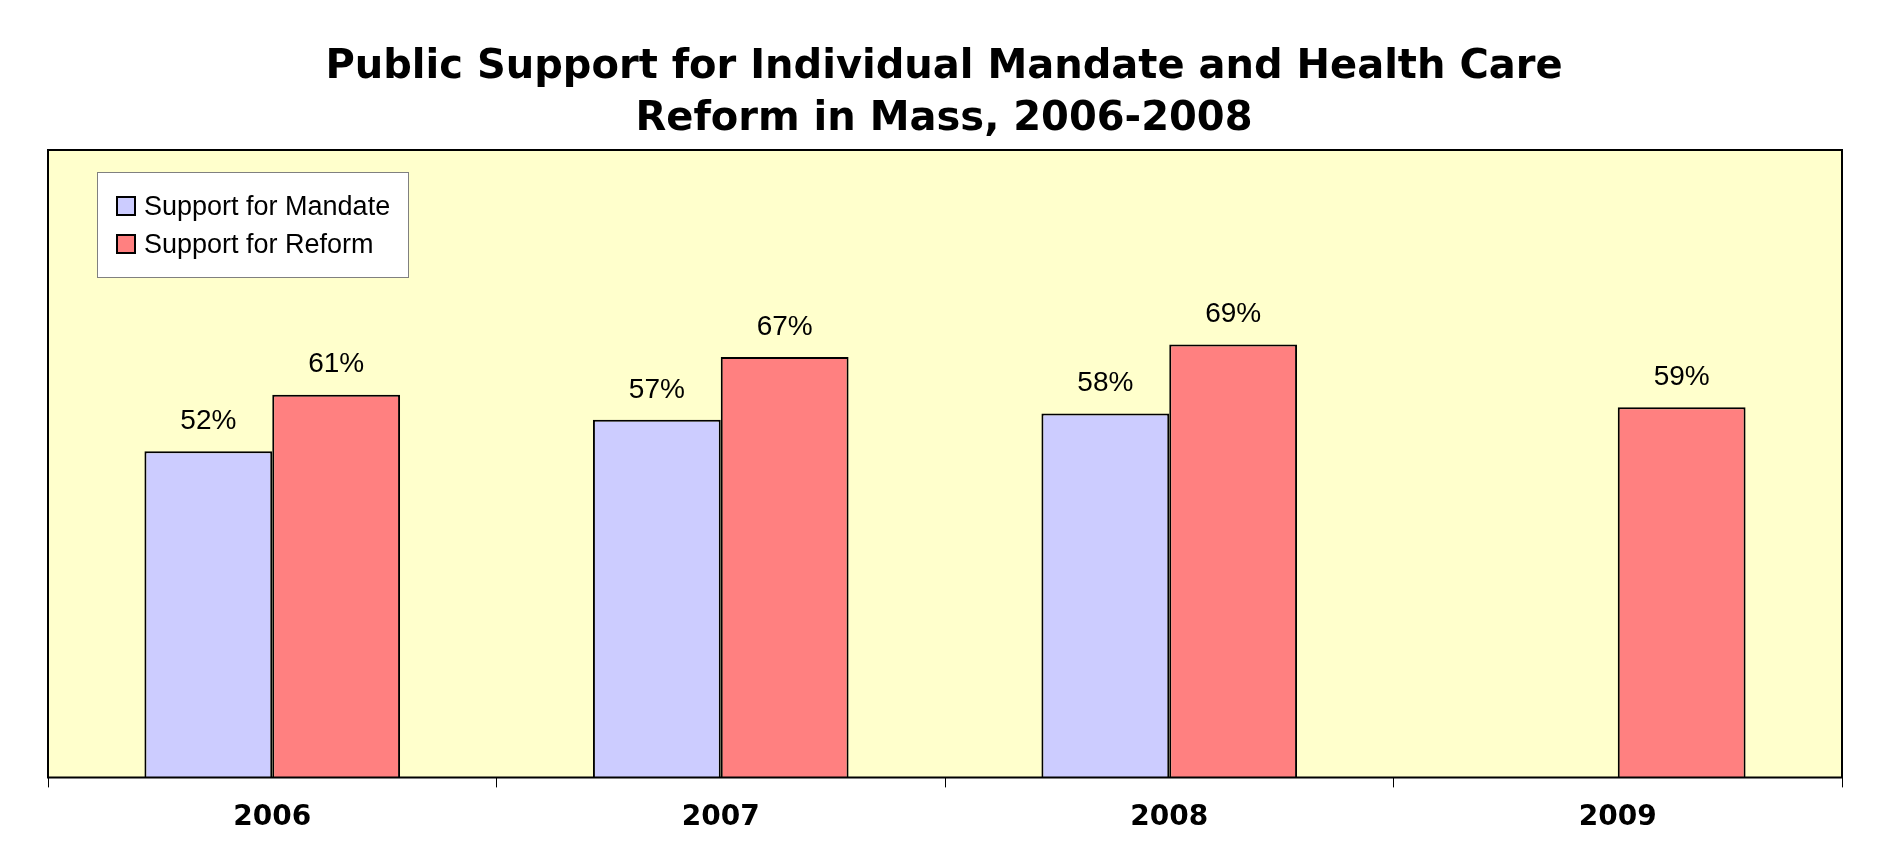  Describe the element at coordinates (1233, 313) in the screenshot. I see `data-label: 69%` at that location.